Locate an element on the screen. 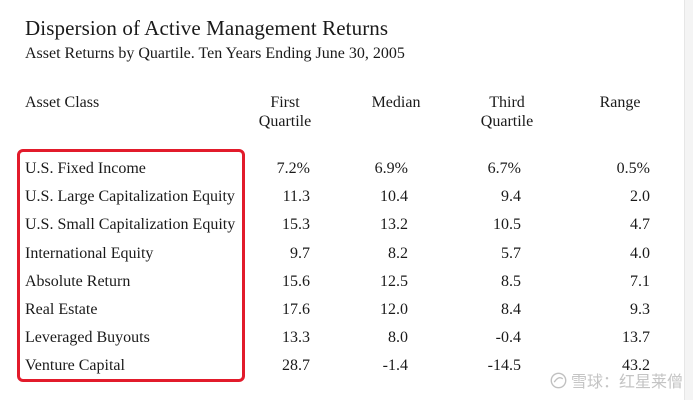  third-value-cell: 10.5 is located at coordinates (507, 225).